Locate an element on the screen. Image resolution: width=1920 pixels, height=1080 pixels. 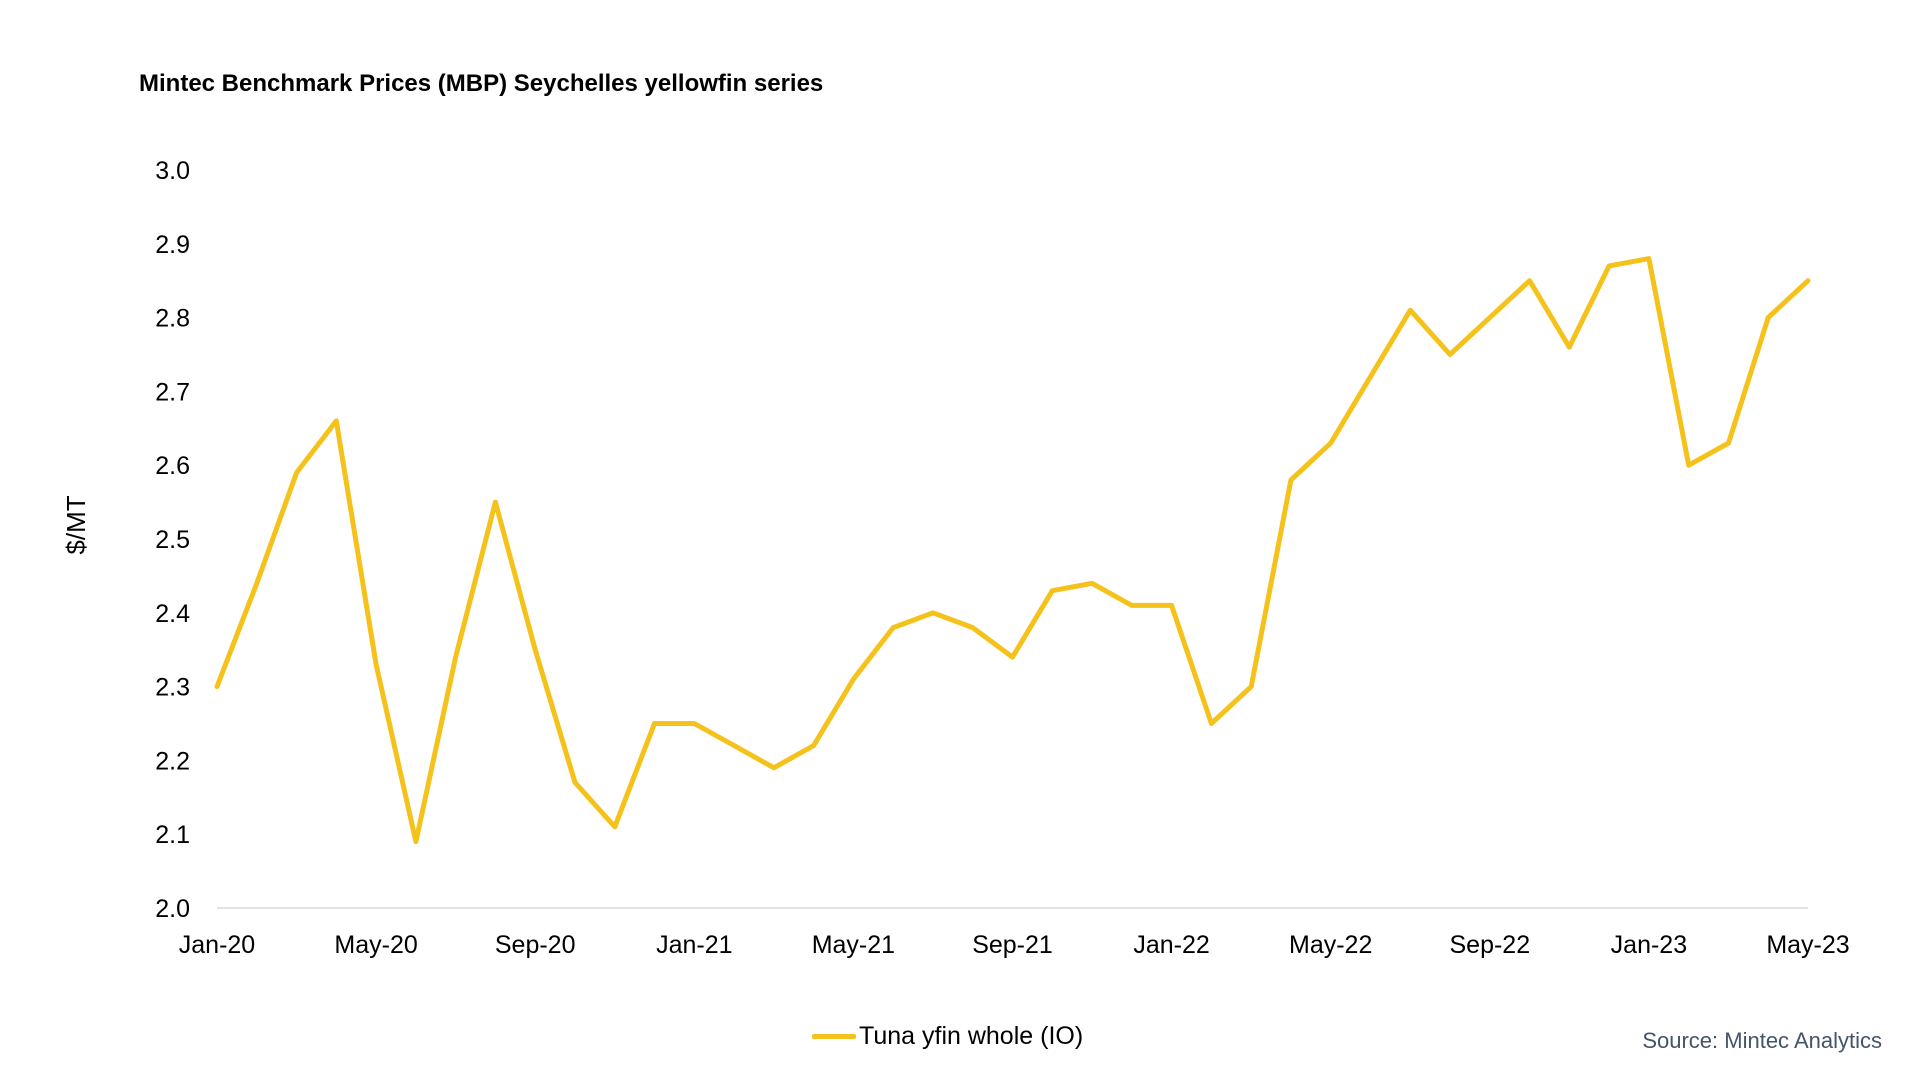
x-tick-label: Sep-21 is located at coordinates (1012, 945).